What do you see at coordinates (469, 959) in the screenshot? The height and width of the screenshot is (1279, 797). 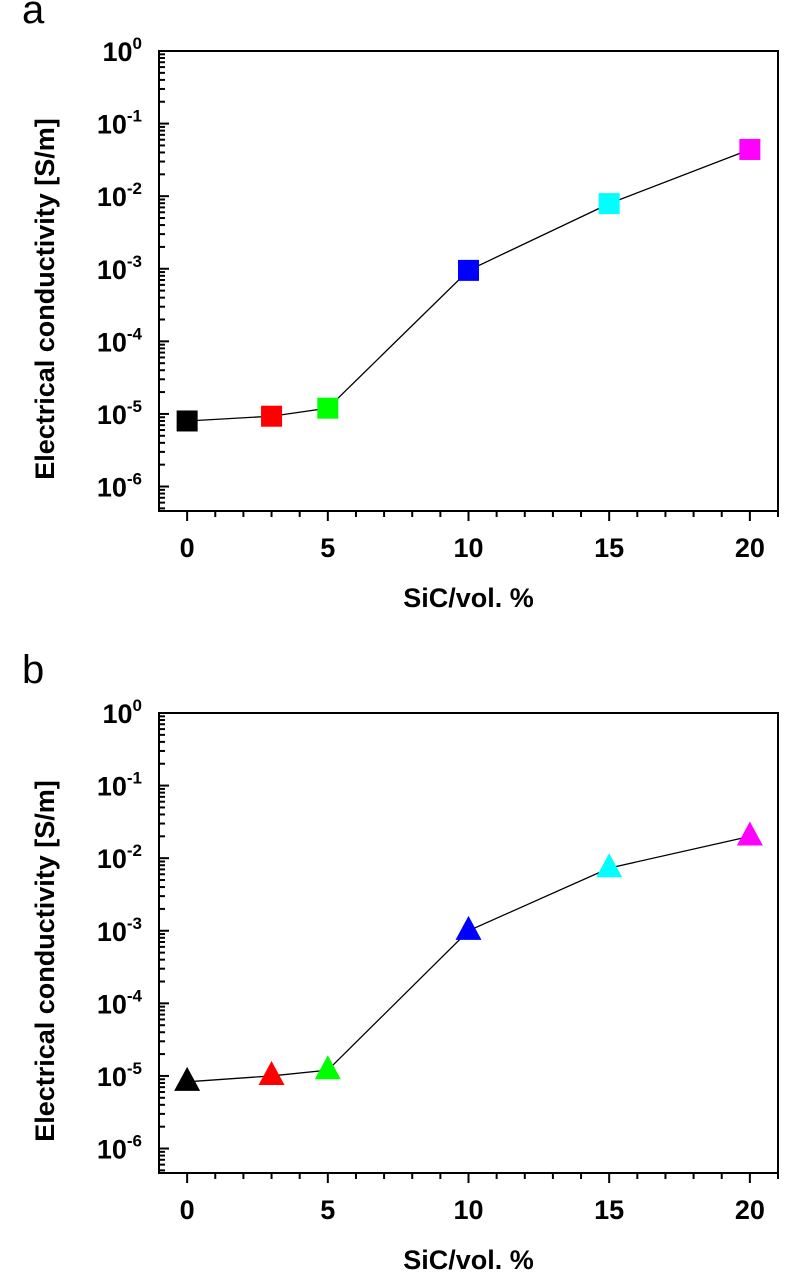 I see `series-line` at bounding box center [469, 959].